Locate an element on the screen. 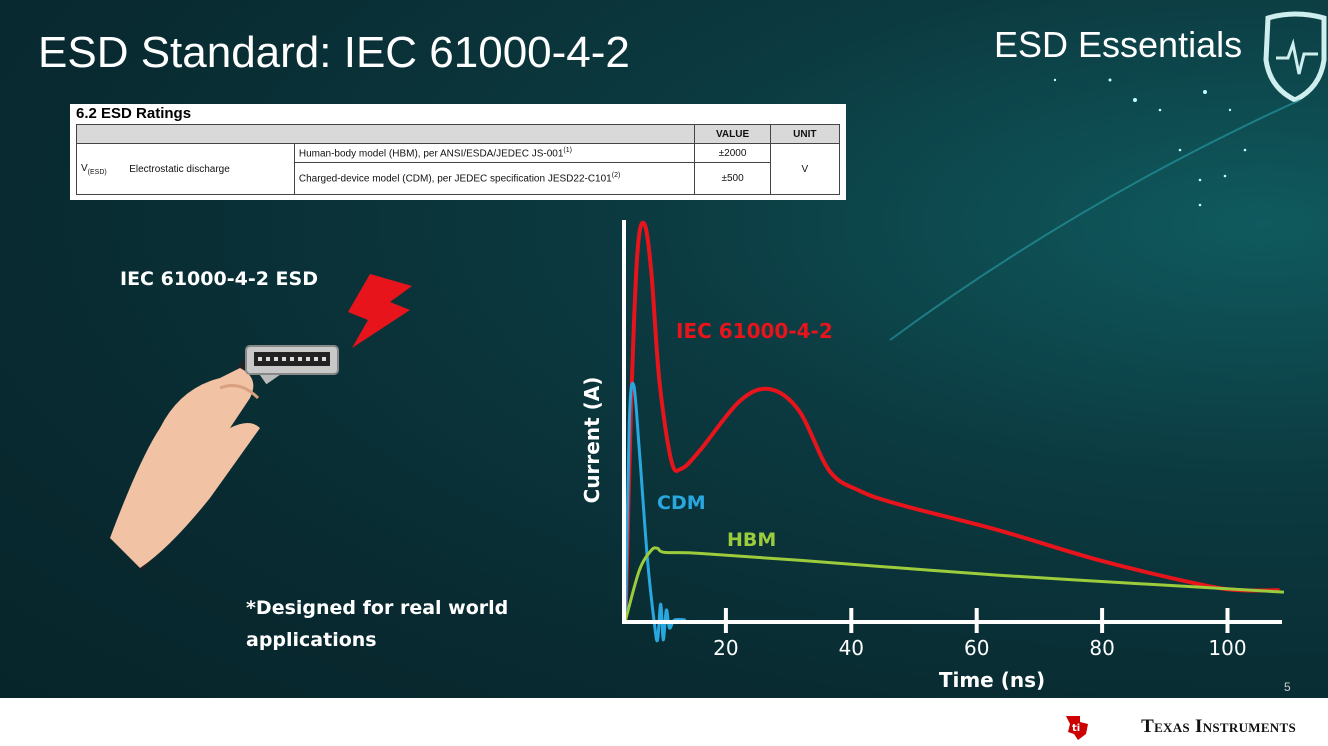 The image size is (1328, 746). footnote-1: (1) is located at coordinates (567, 150).